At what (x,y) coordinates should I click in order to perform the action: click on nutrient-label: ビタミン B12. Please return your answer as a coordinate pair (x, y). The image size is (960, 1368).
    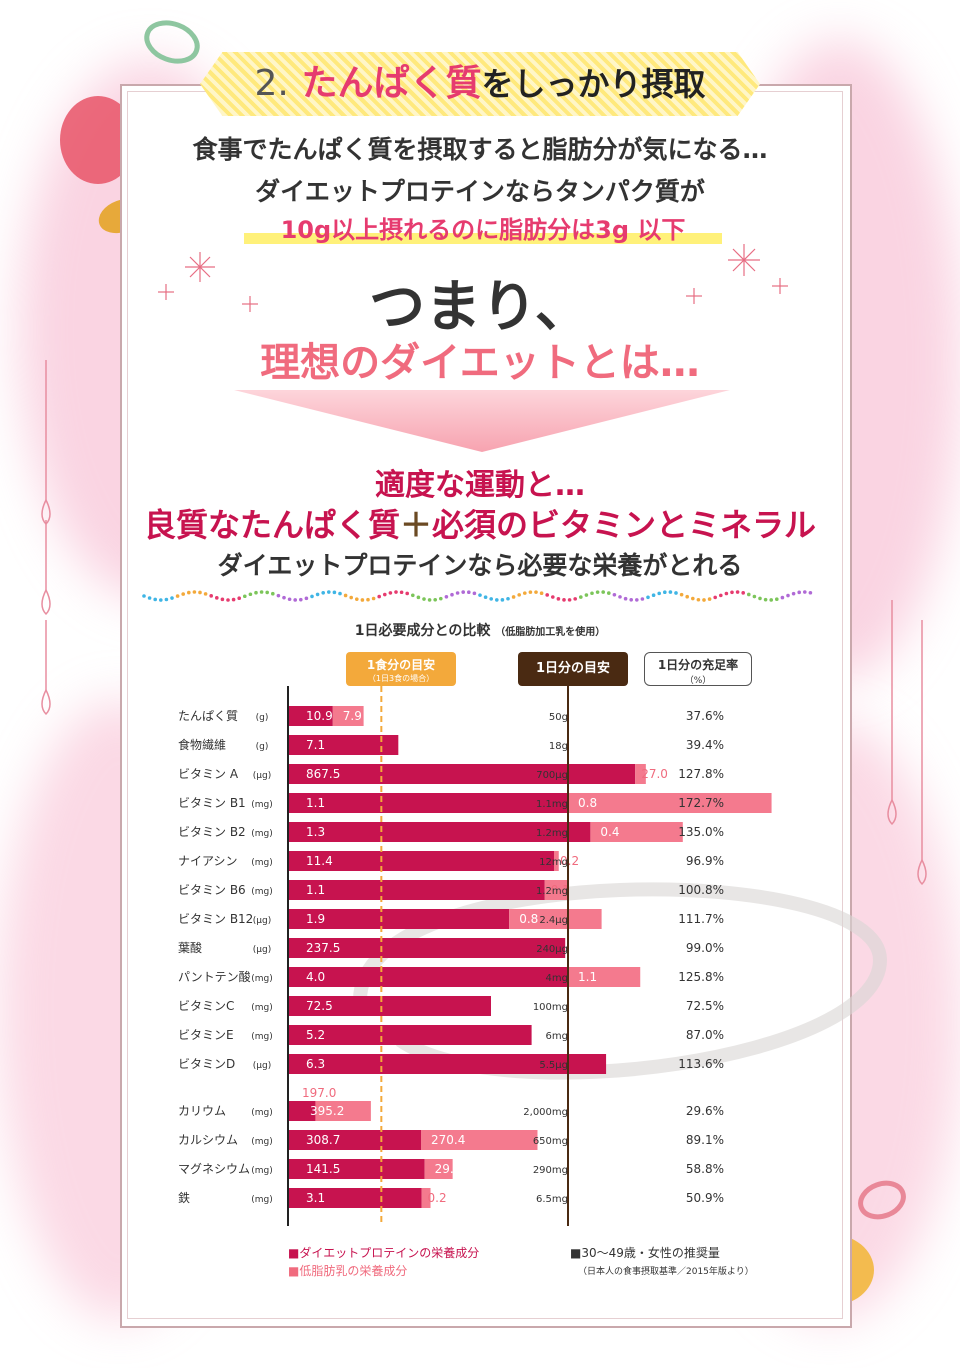
    Looking at the image, I should click on (215, 919).